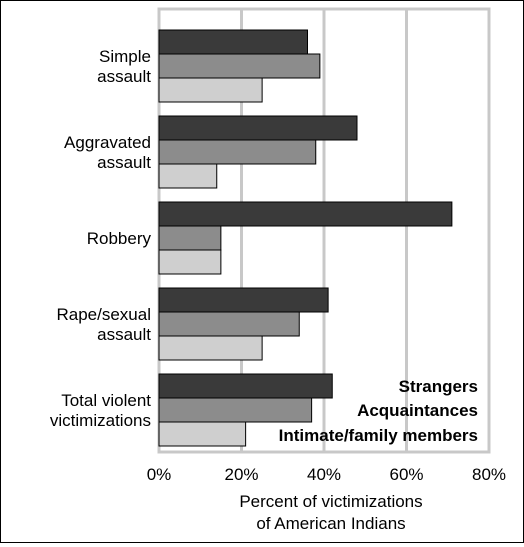  I want to click on category-label: Aggravated assault, so click(107, 152).